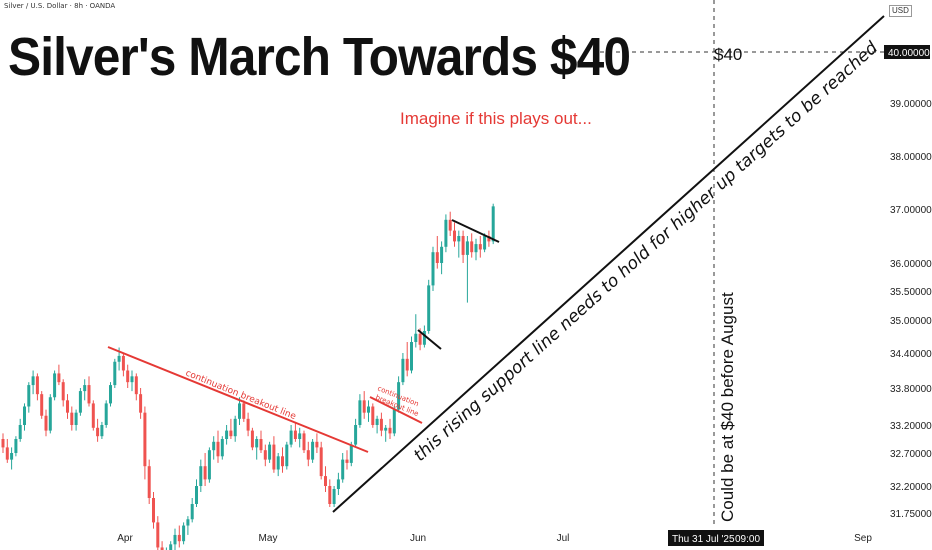  Describe the element at coordinates (238, 399) in the screenshot. I see `resistance-line` at that location.